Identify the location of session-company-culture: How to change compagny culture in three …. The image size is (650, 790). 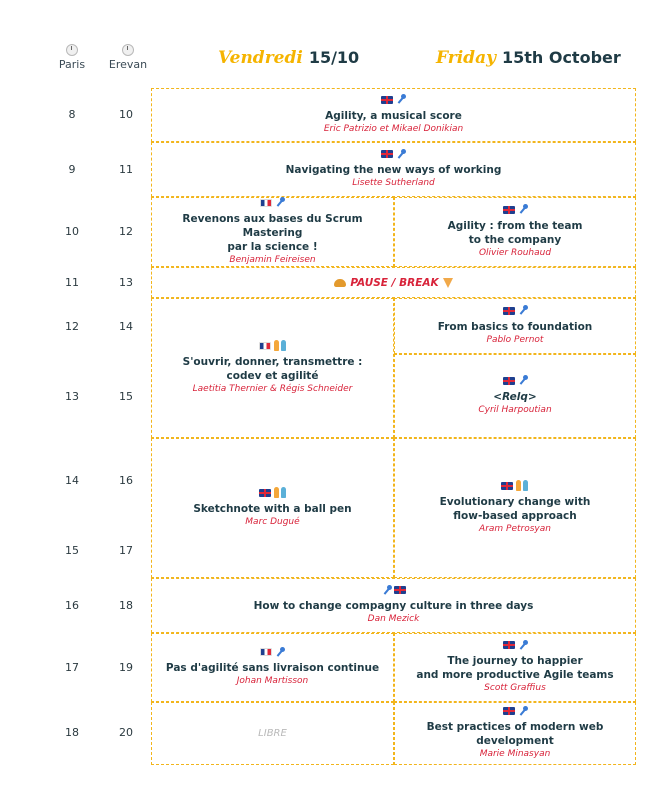
(393, 605).